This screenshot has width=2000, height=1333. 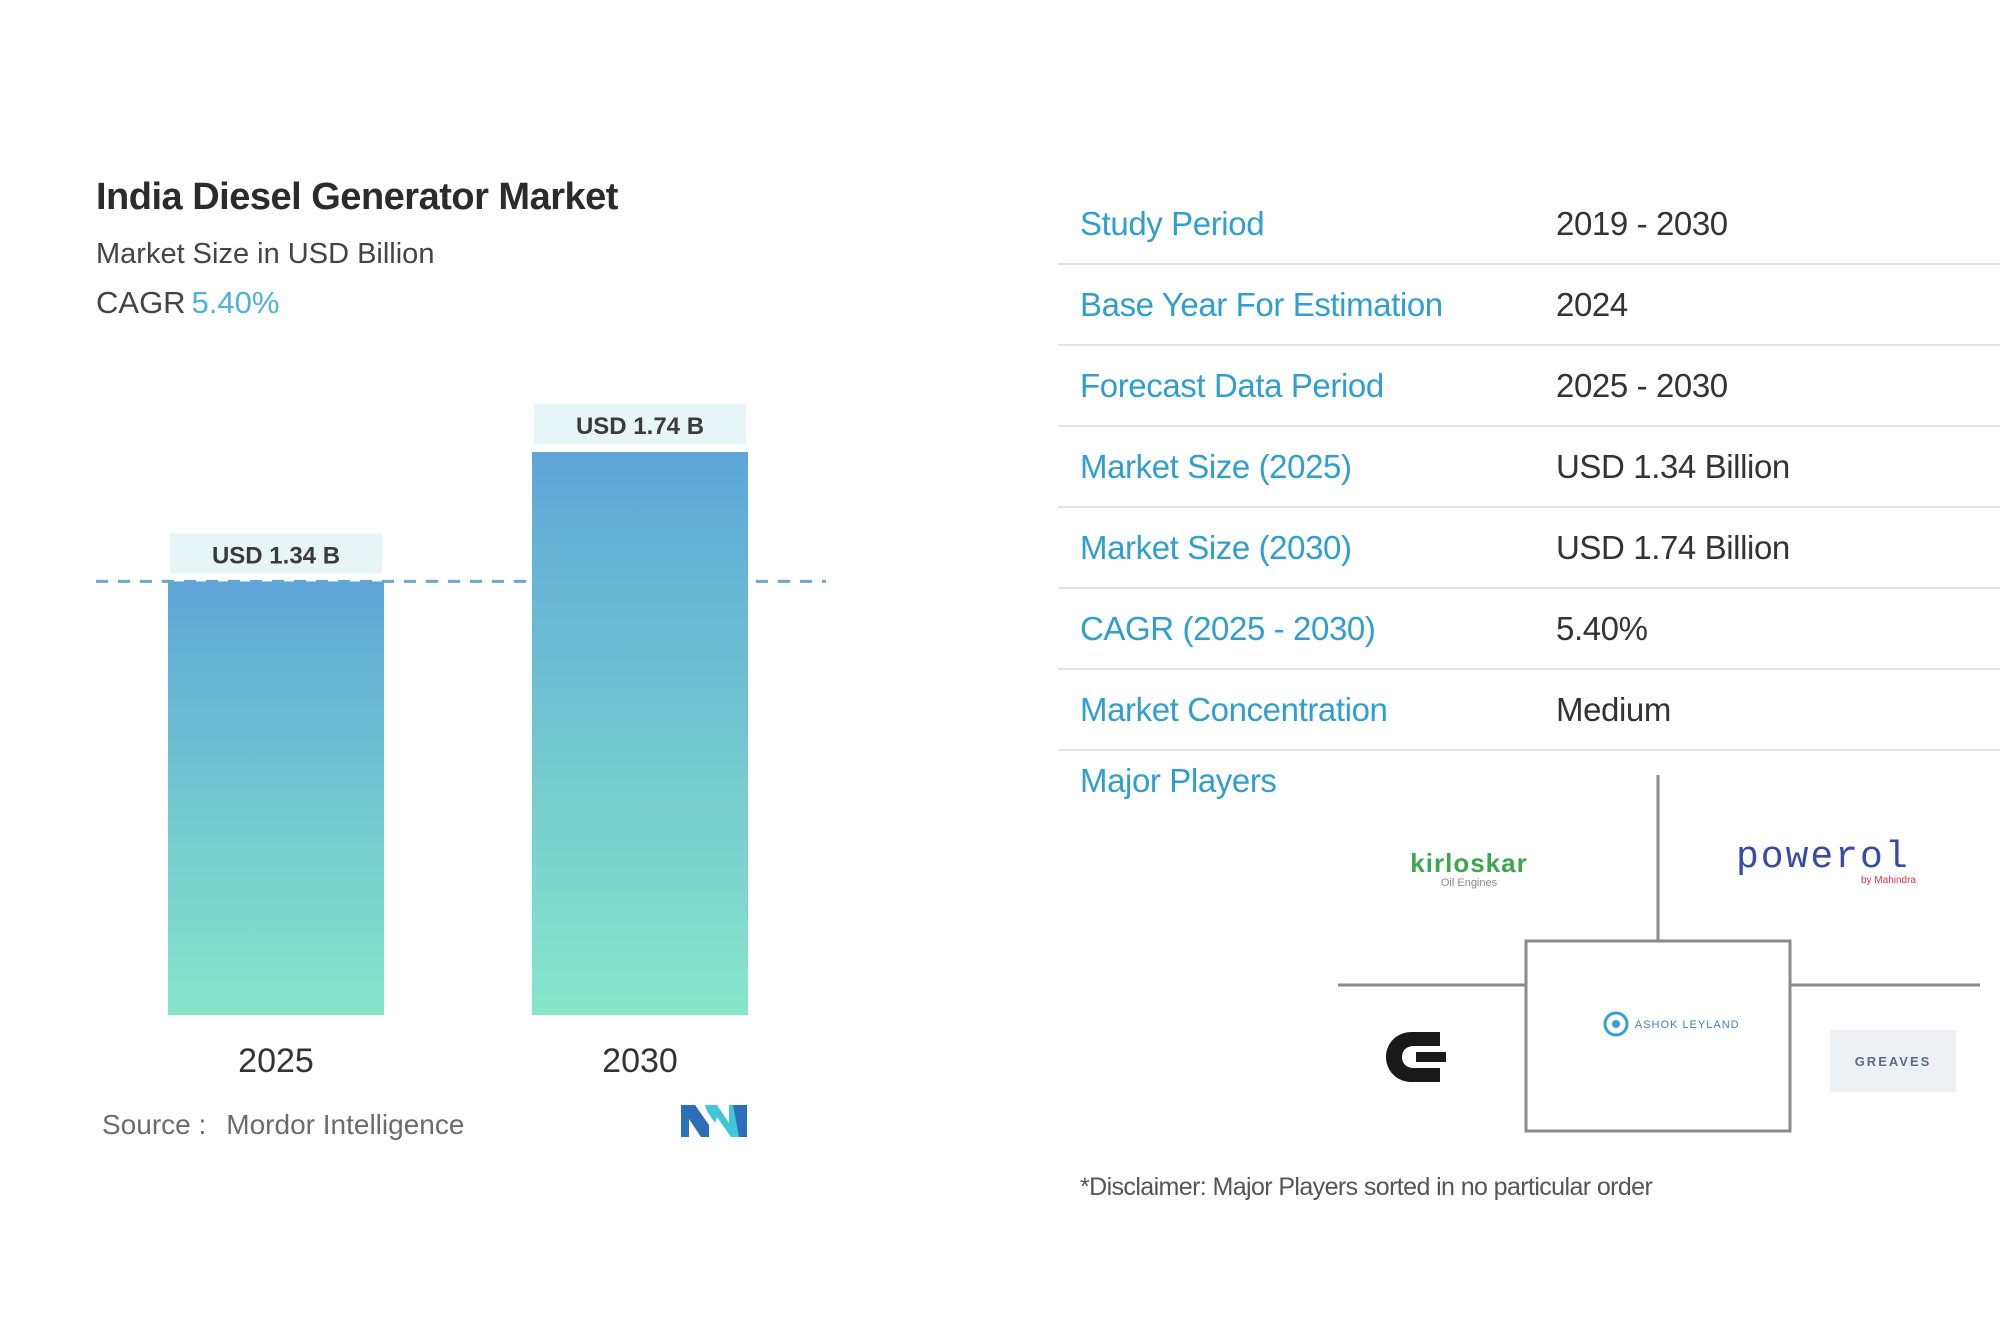 I want to click on greaves-logo-text: GREAVES, so click(x=1893, y=1061).